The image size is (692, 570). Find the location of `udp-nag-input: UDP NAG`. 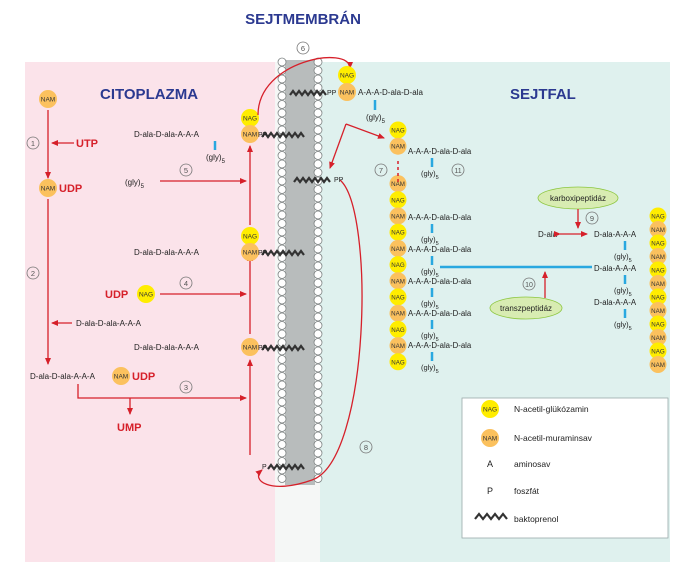

udp-nag-input: UDP NAG is located at coordinates (130, 294).